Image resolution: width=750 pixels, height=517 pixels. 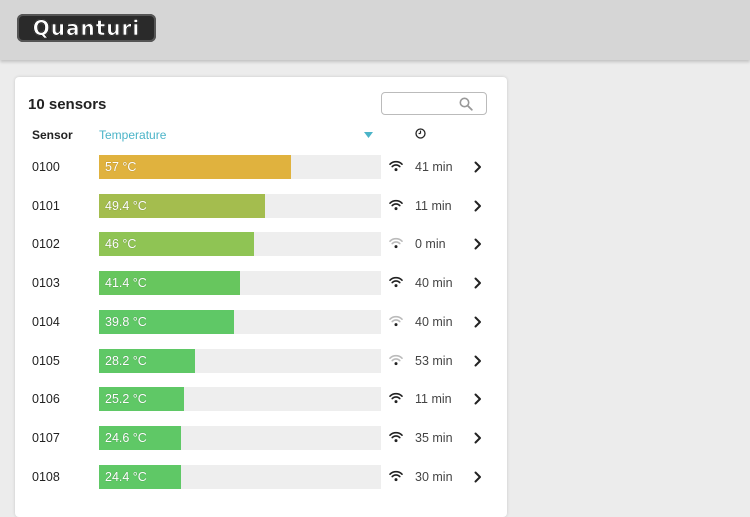 I want to click on sensor-row: 0105 28.2 °C 53 min, so click(x=261, y=367).